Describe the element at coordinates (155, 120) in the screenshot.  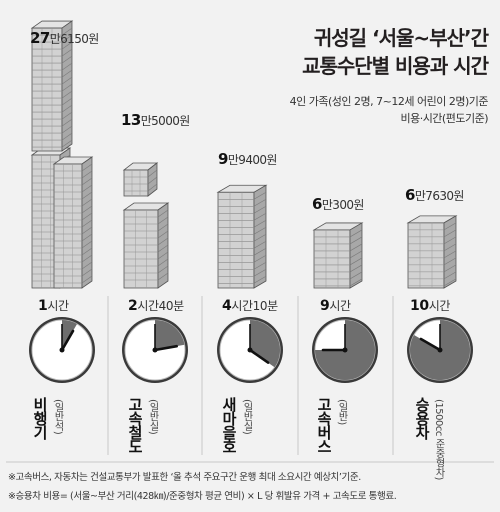
I see `cost-label-ktx: 13만5000원` at that location.